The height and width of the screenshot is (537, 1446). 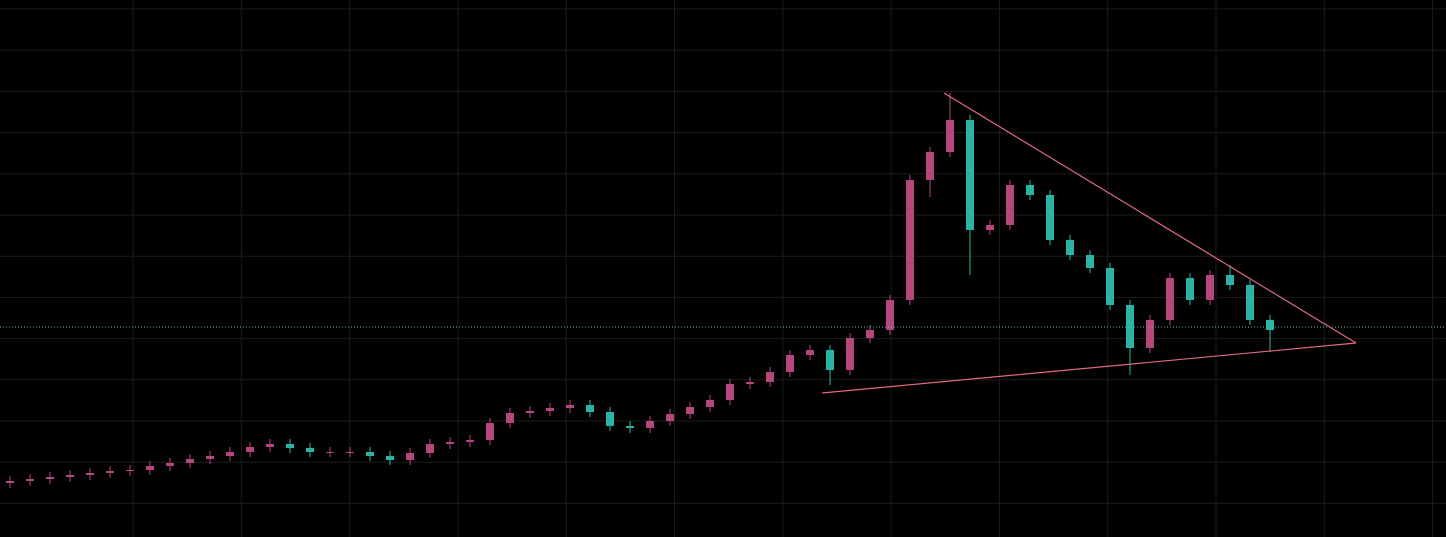 I want to click on trendline-upper, so click(x=1150, y=218).